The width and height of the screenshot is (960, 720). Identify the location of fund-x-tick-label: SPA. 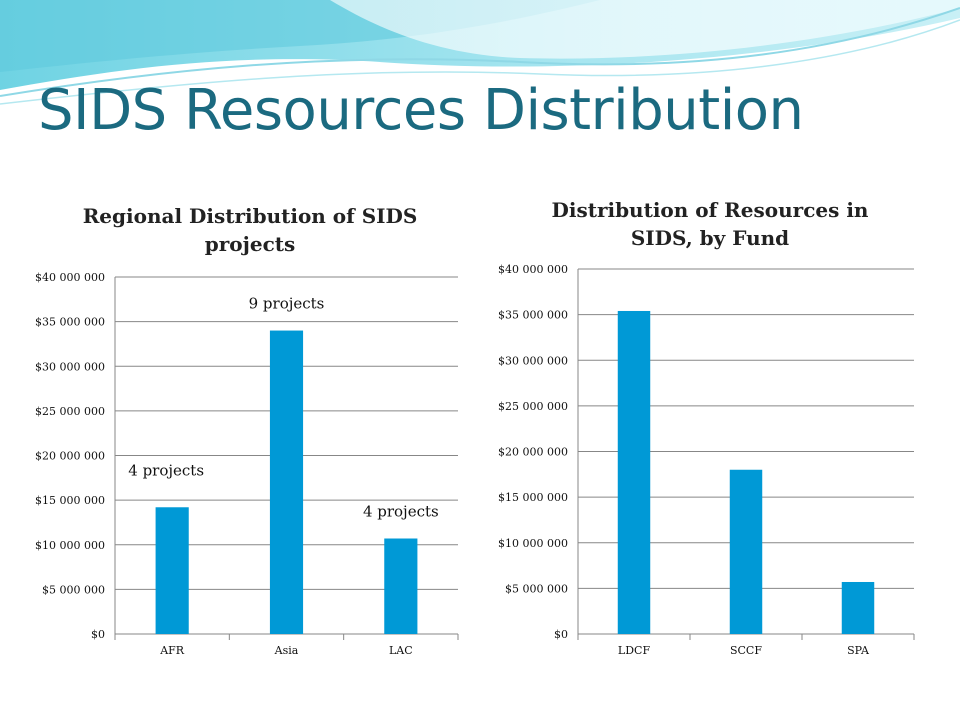
(858, 650).